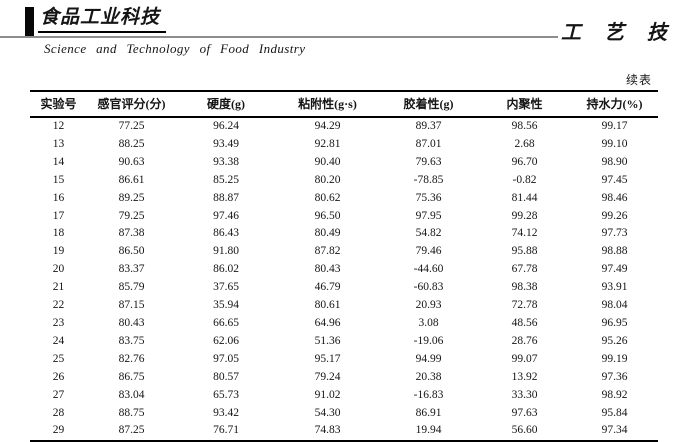  What do you see at coordinates (344, 396) in the screenshot?
I see `table-row: 27 83.04 65.73 91.02 -16.83 33.30 98.92` at bounding box center [344, 396].